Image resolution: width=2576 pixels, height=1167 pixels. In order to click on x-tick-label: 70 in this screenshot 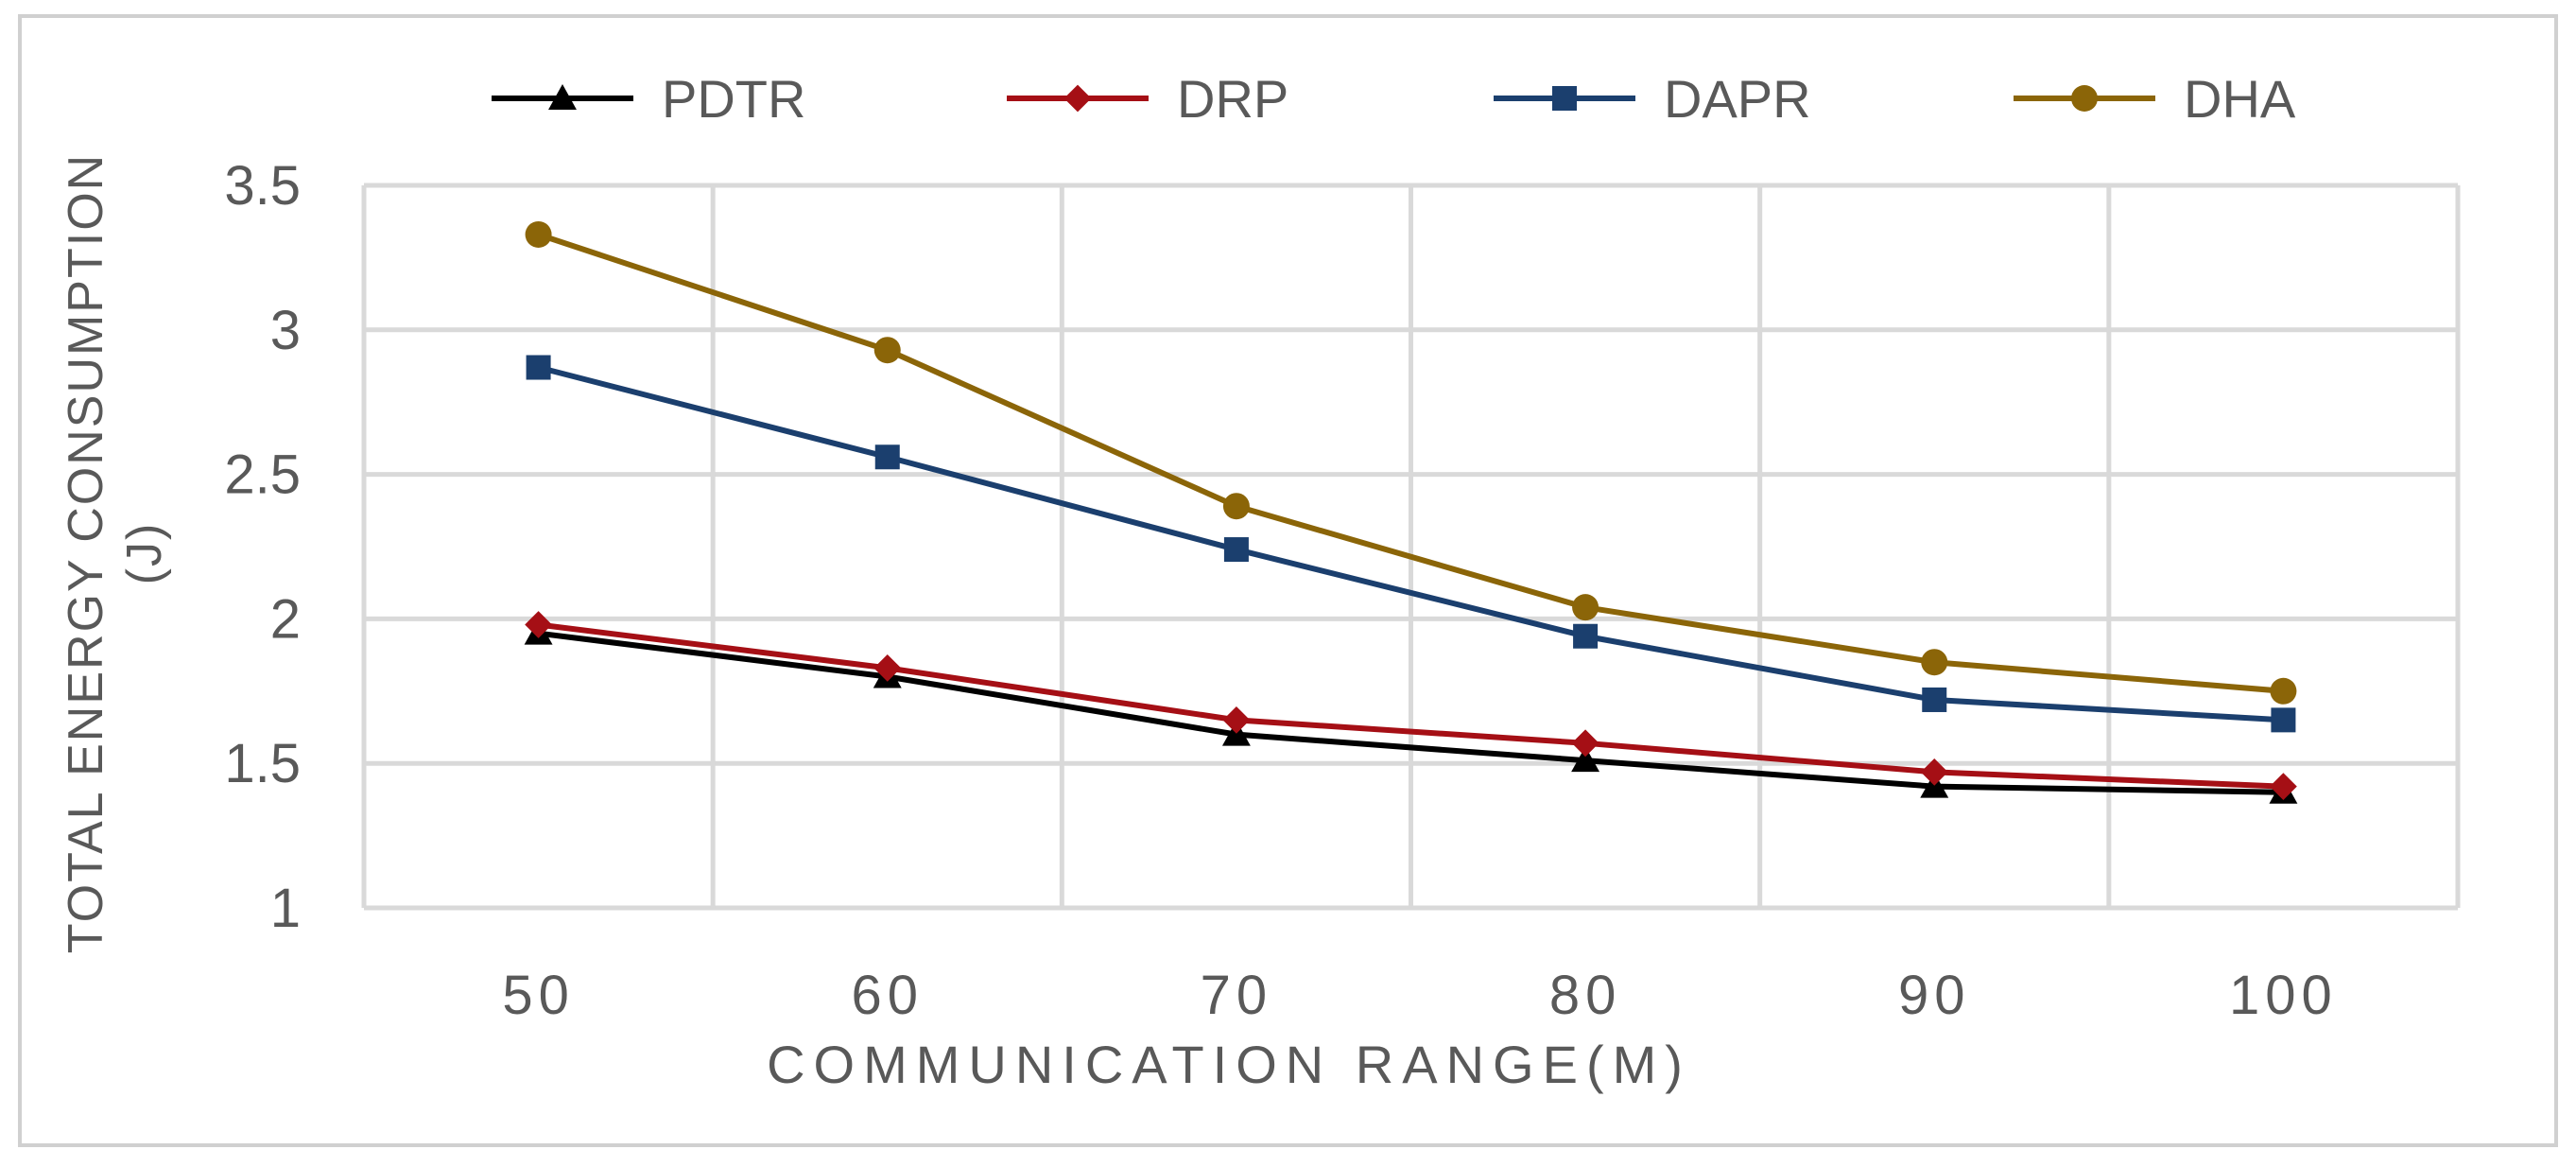, I will do `click(1237, 995)`.